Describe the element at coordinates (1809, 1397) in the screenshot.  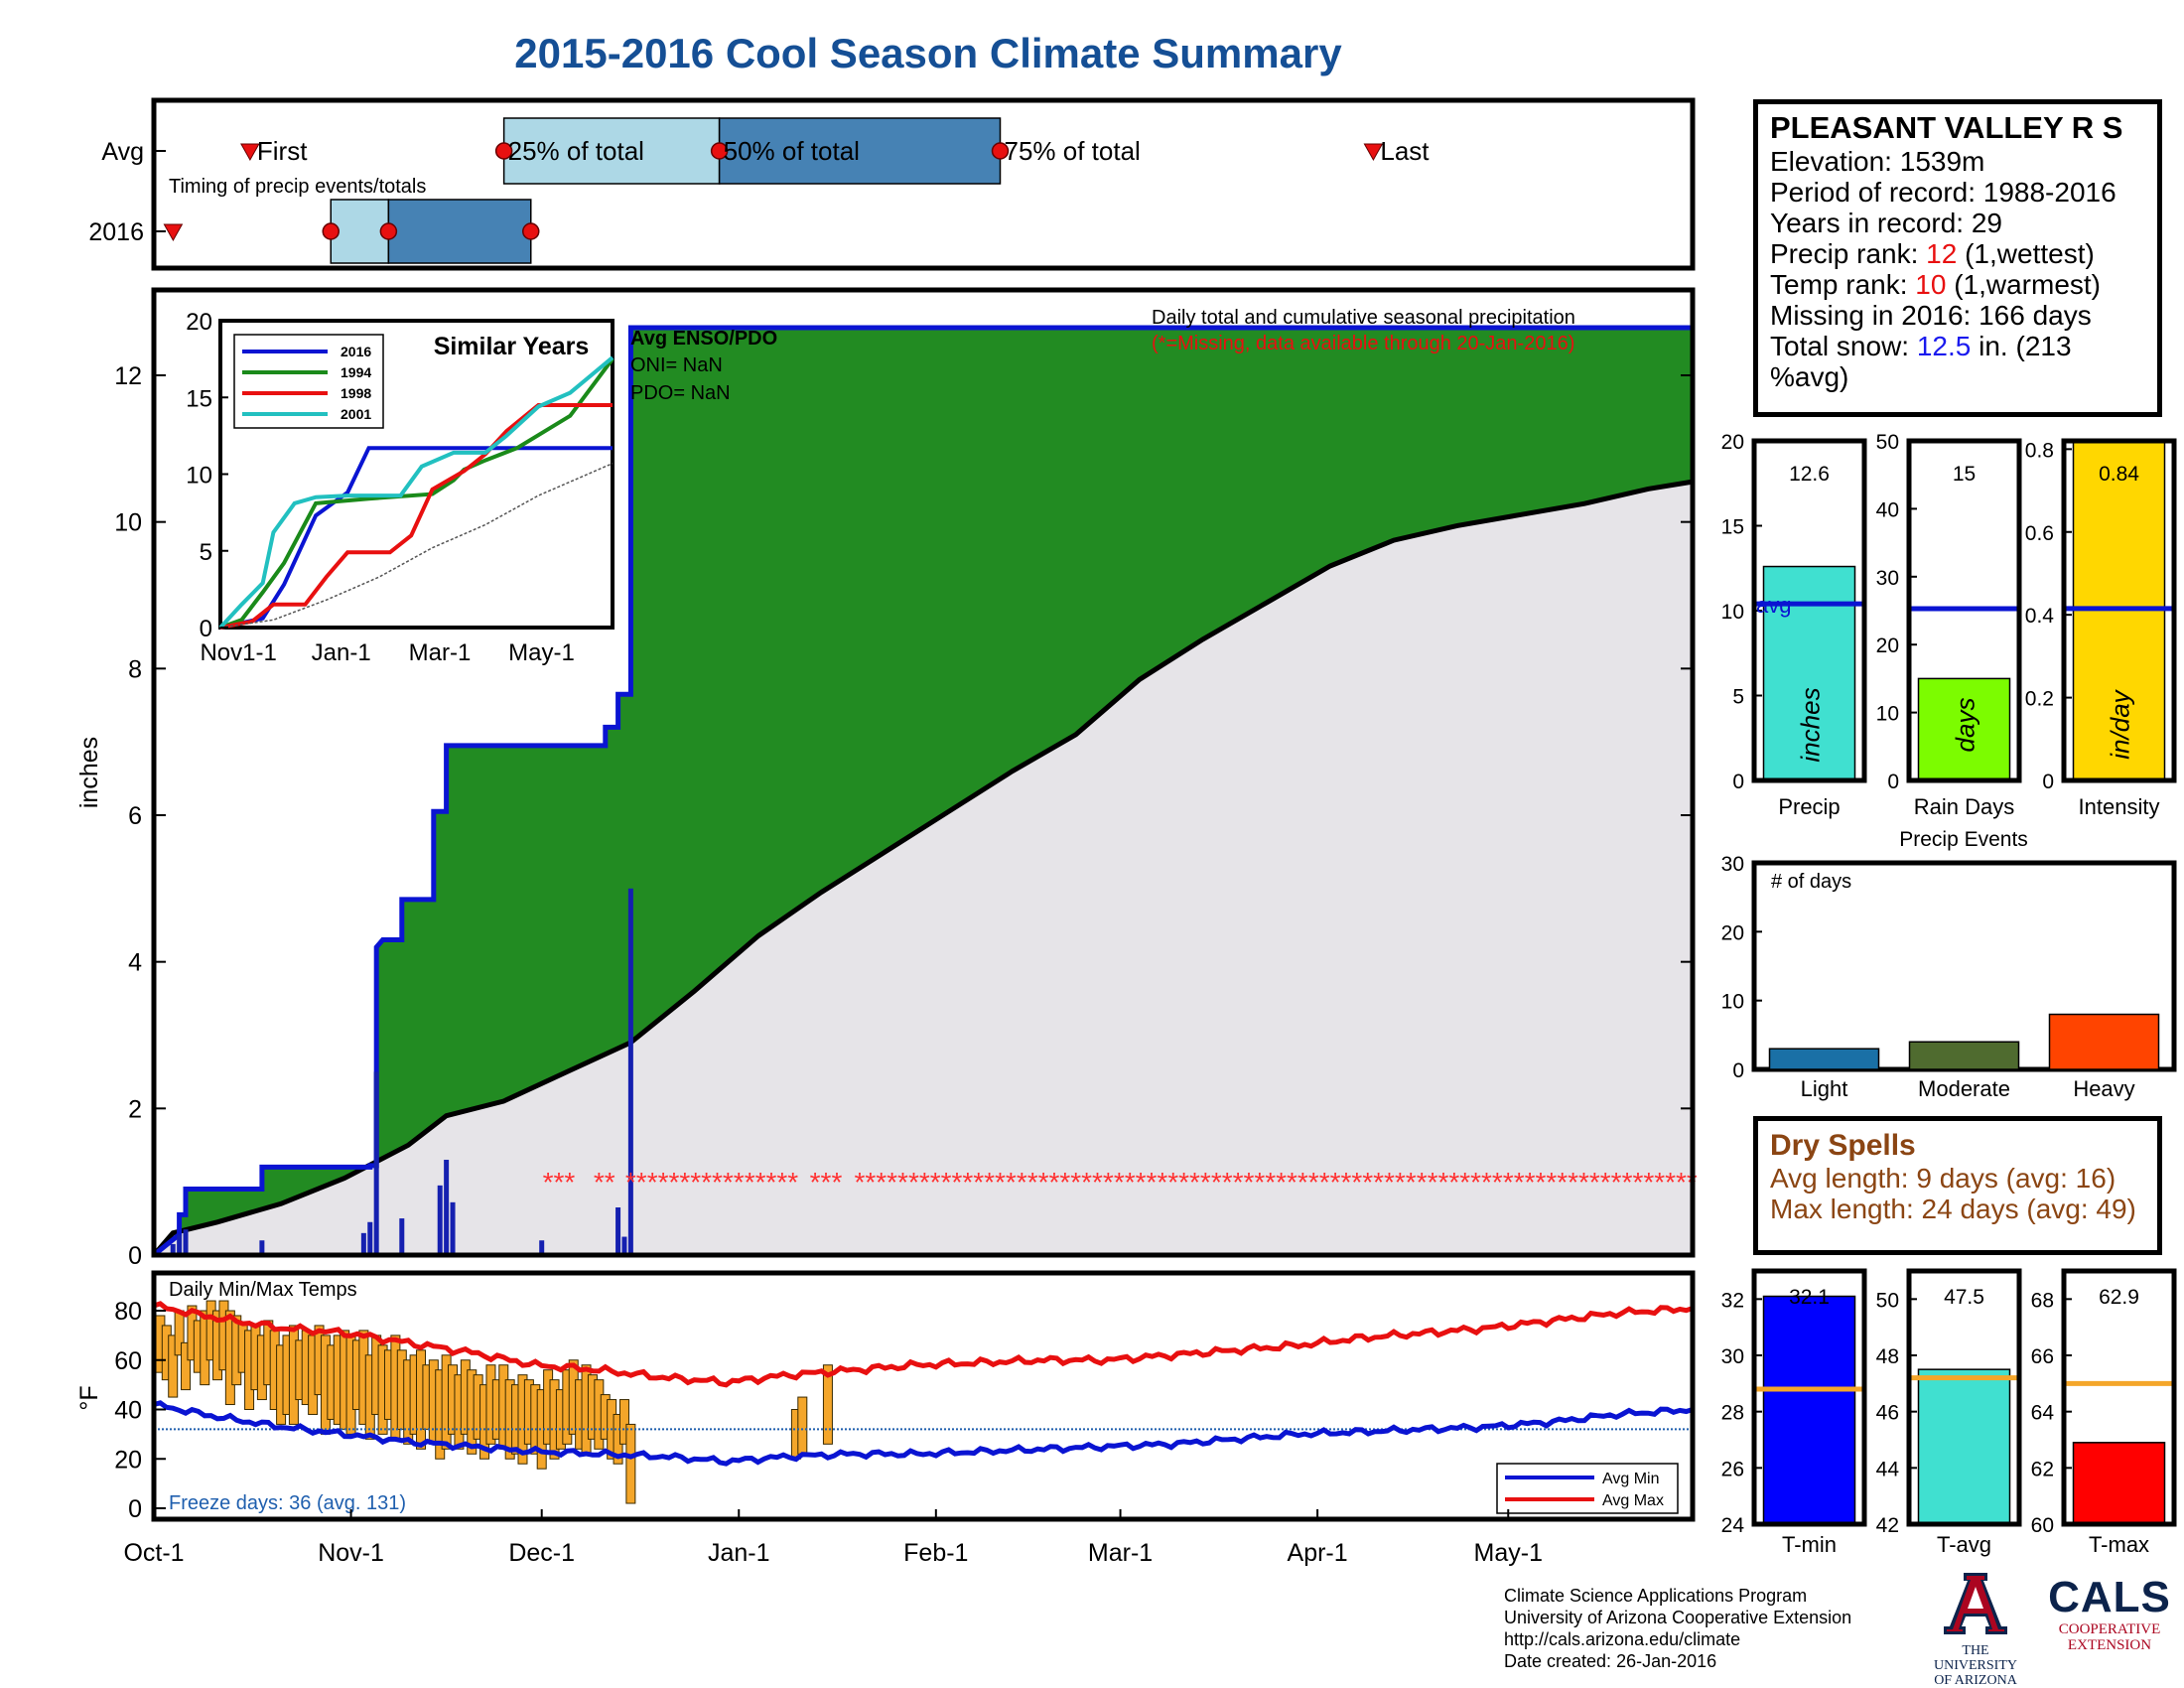
I see `temp-summary-frame` at that location.